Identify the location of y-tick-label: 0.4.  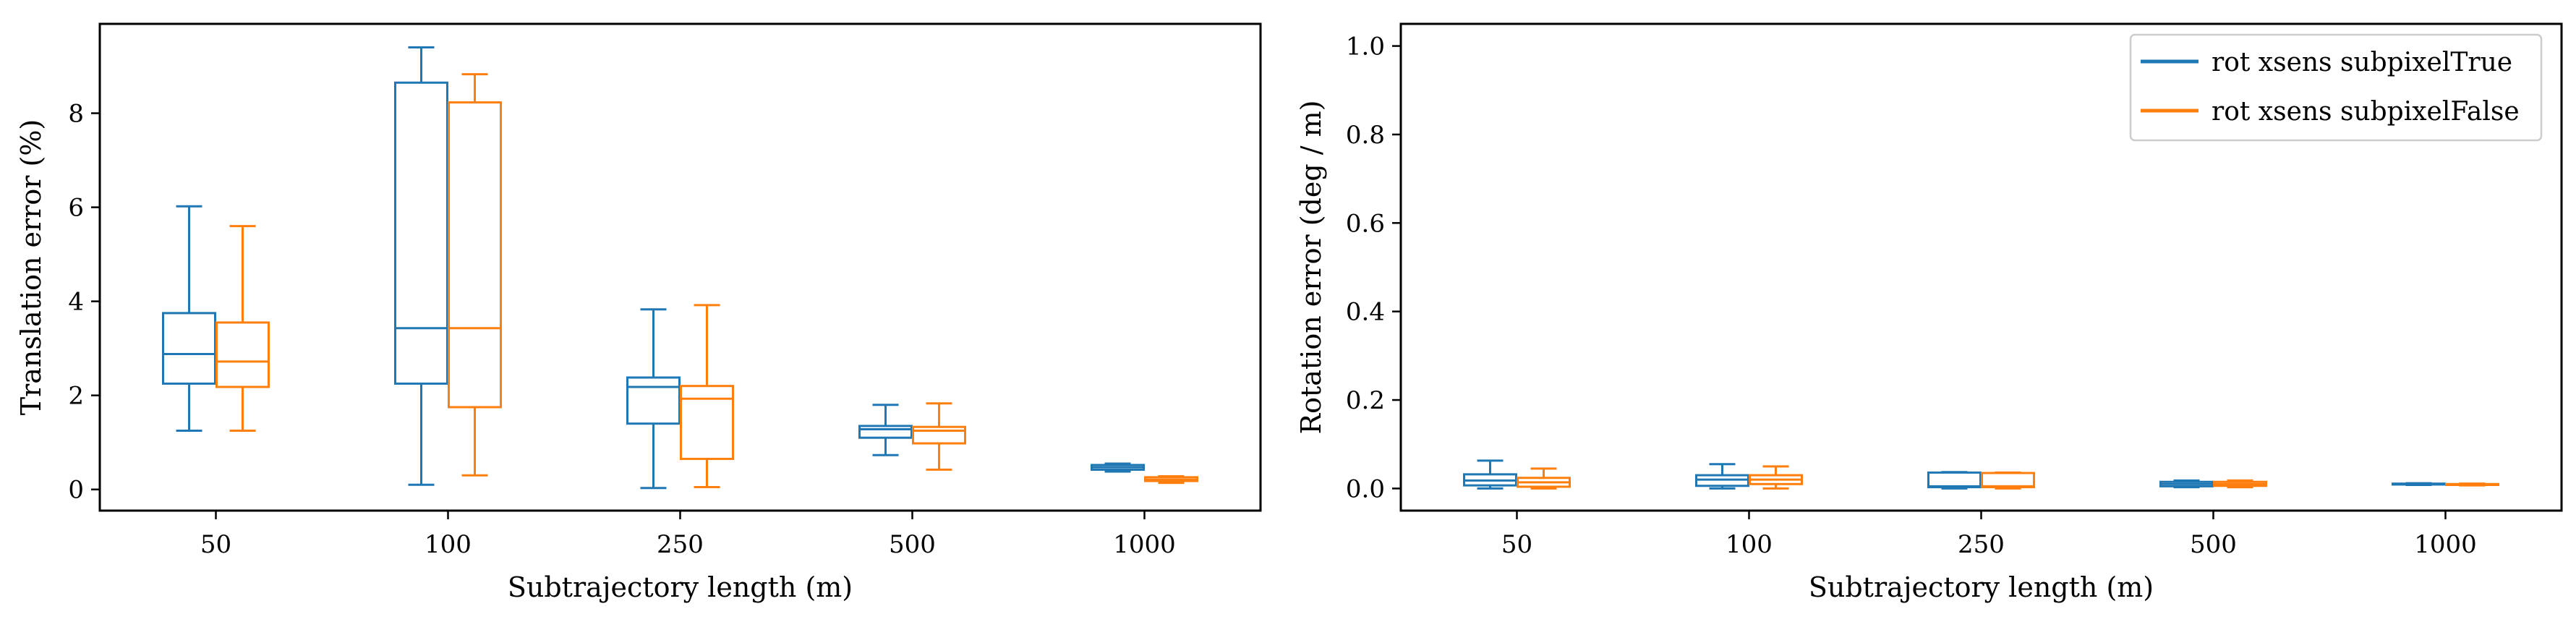
(1365, 312).